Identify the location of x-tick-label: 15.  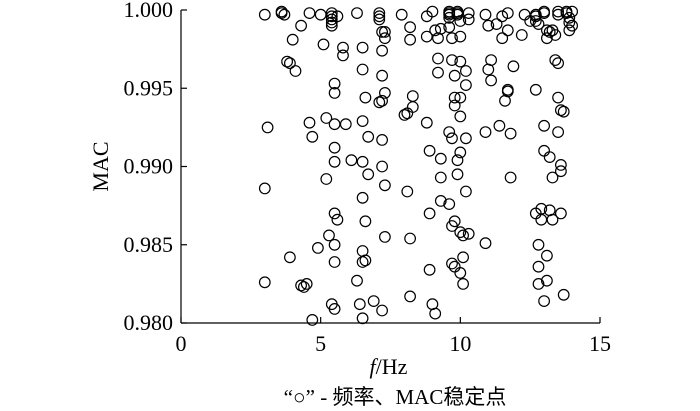
(600, 343).